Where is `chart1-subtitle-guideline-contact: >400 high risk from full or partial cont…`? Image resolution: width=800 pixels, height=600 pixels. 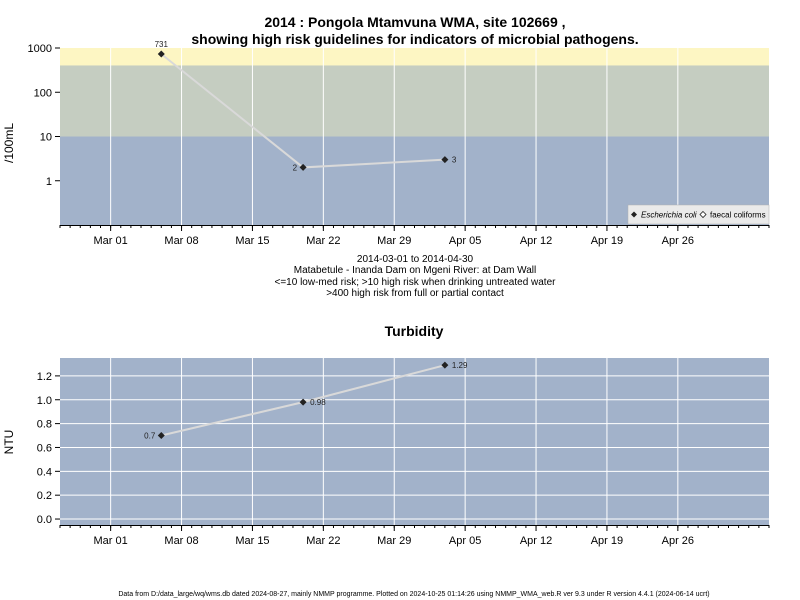 chart1-subtitle-guideline-contact: >400 high risk from full or partial cont… is located at coordinates (415, 293).